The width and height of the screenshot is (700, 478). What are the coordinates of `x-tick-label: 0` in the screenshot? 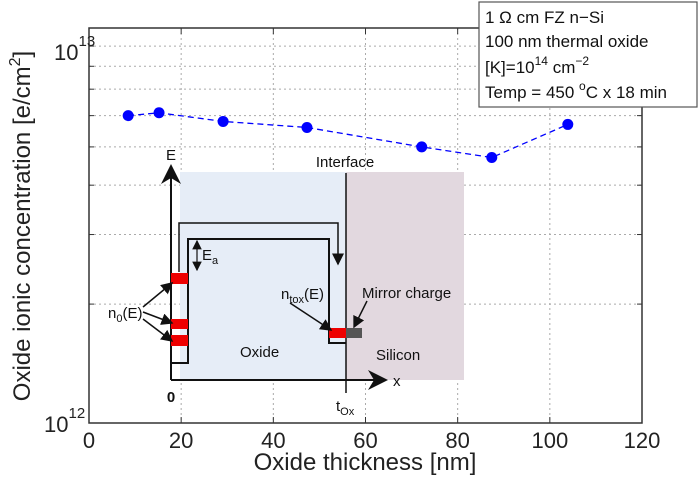 It's located at (89, 440).